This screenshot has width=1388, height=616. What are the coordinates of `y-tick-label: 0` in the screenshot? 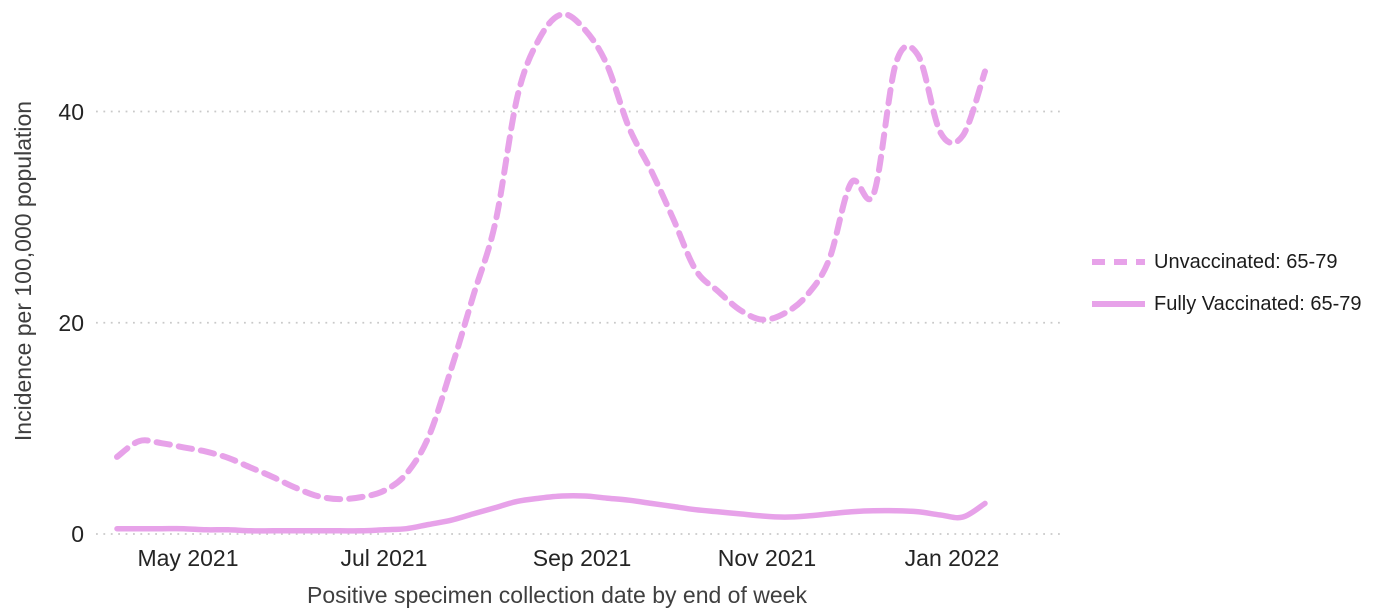 It's located at (77, 534).